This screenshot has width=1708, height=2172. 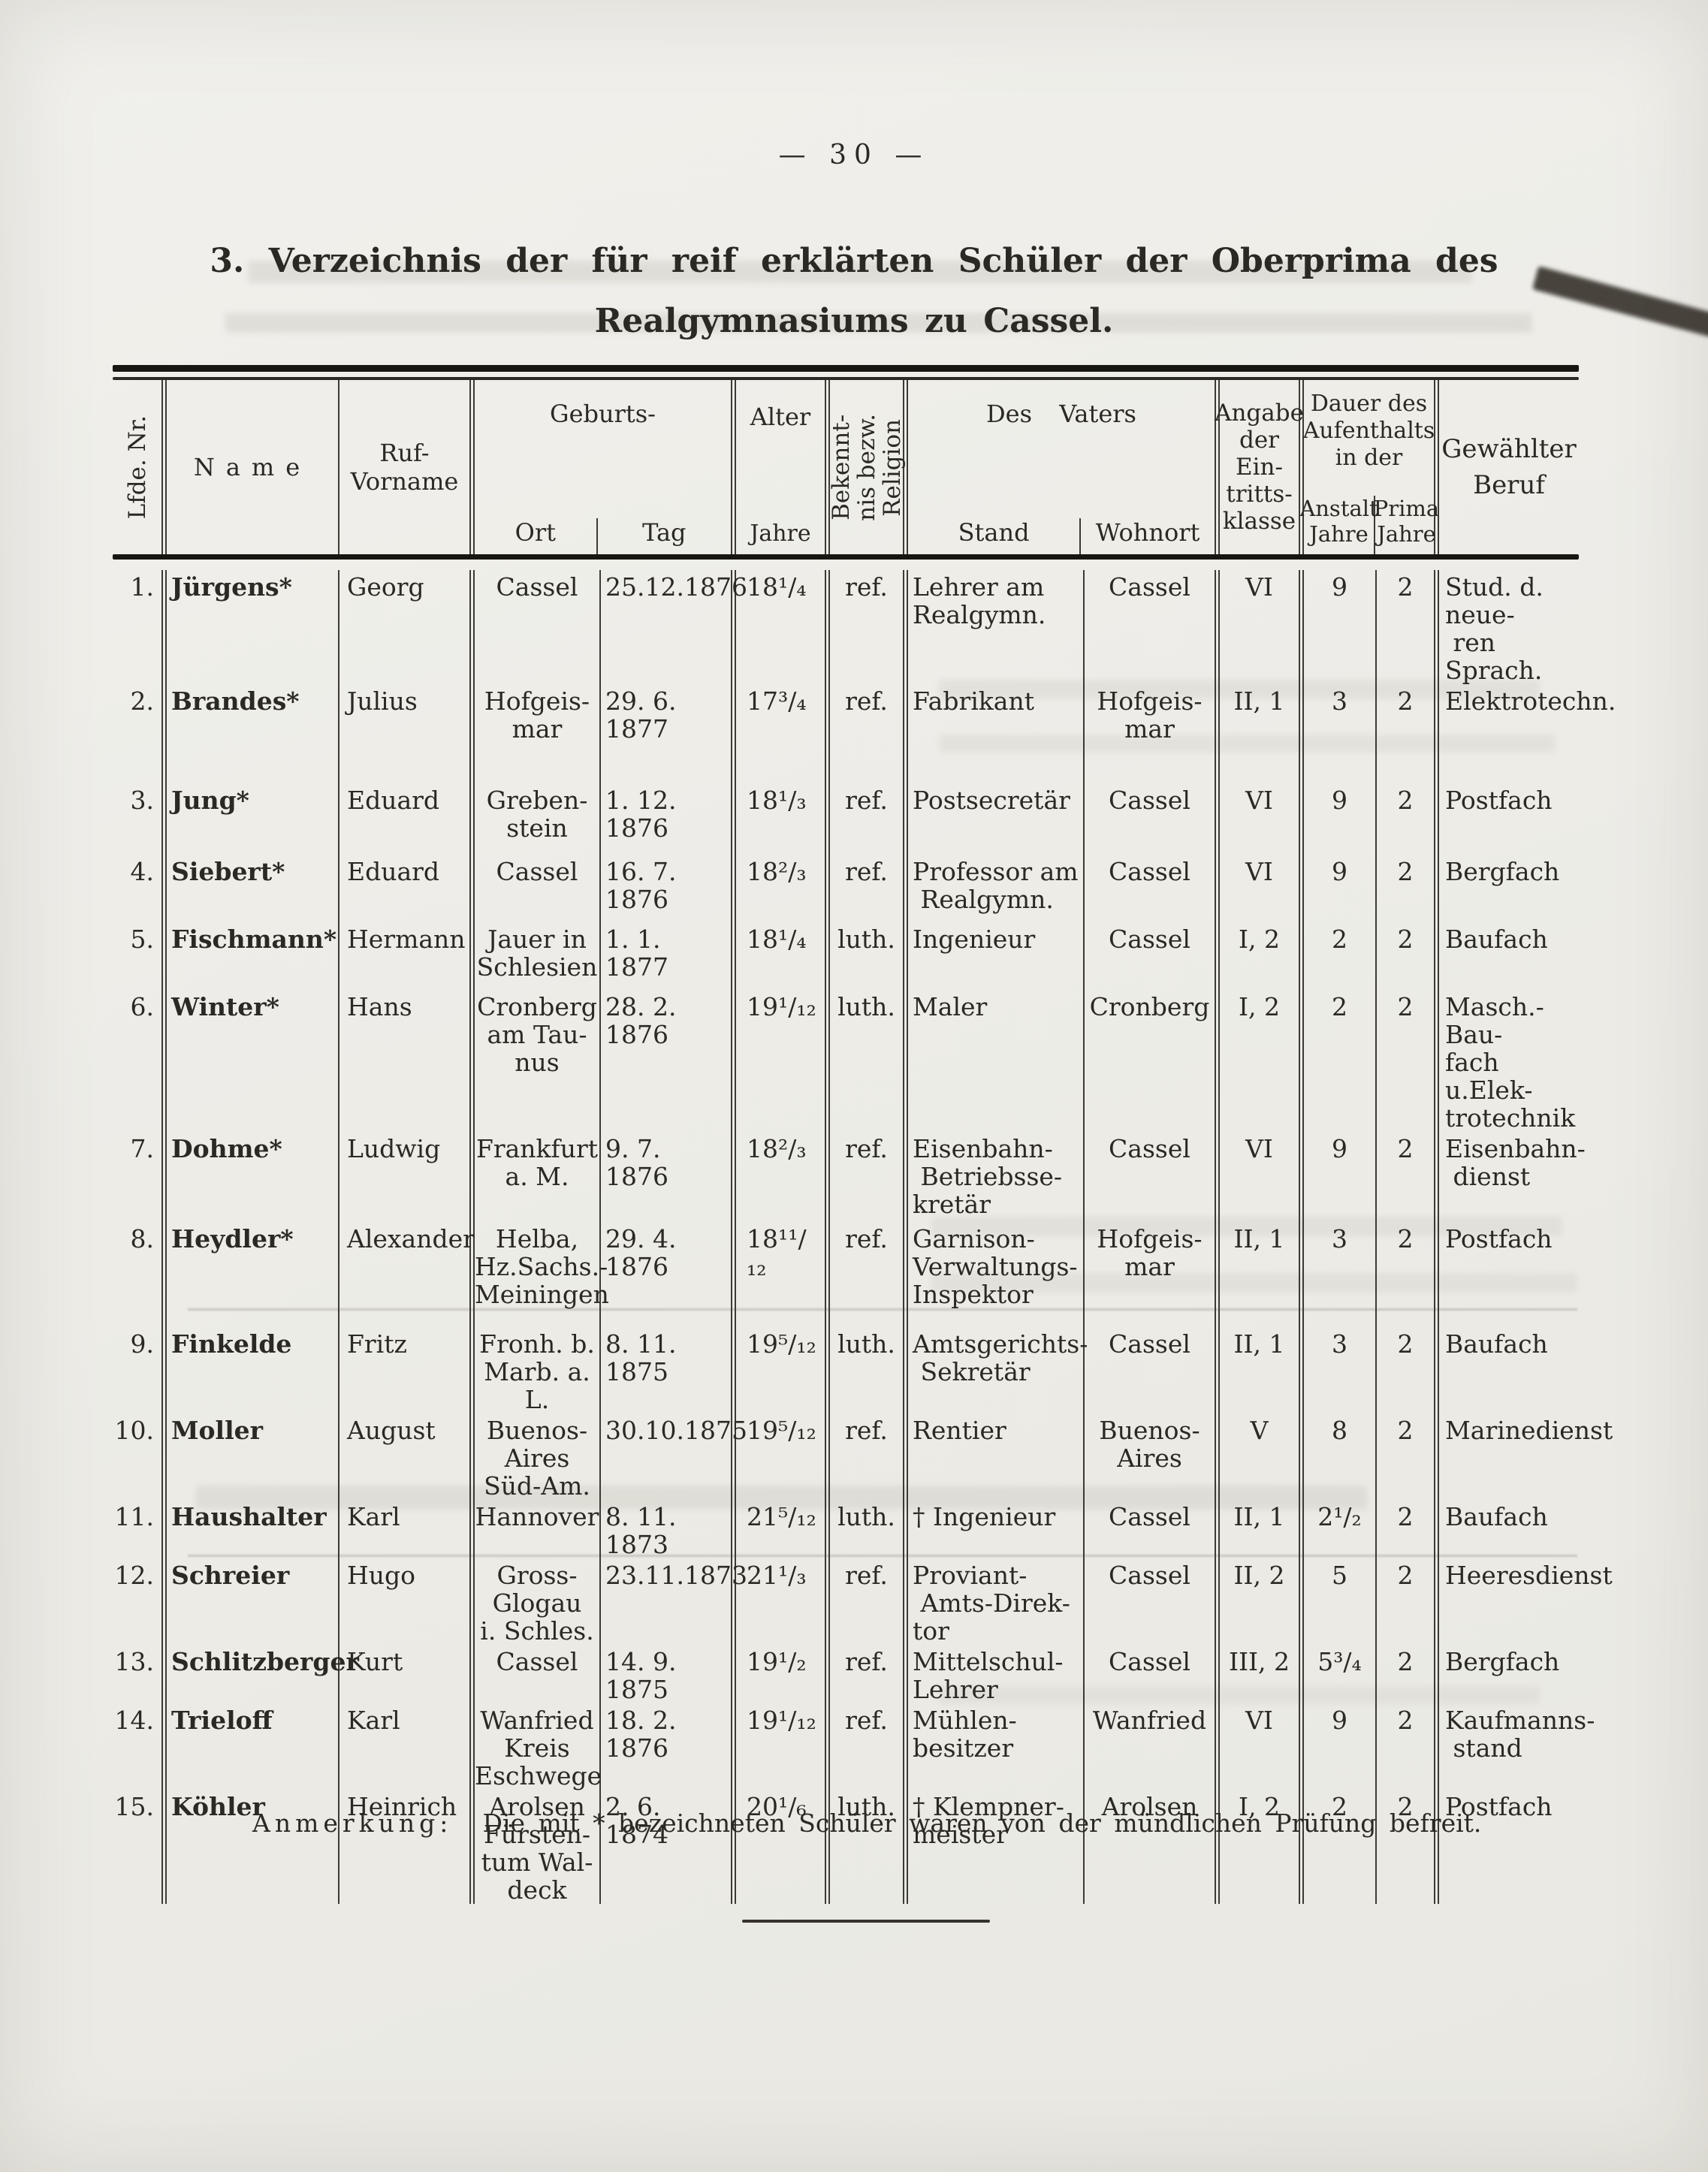 I want to click on cell-geburtsort: Cassel, so click(x=538, y=888).